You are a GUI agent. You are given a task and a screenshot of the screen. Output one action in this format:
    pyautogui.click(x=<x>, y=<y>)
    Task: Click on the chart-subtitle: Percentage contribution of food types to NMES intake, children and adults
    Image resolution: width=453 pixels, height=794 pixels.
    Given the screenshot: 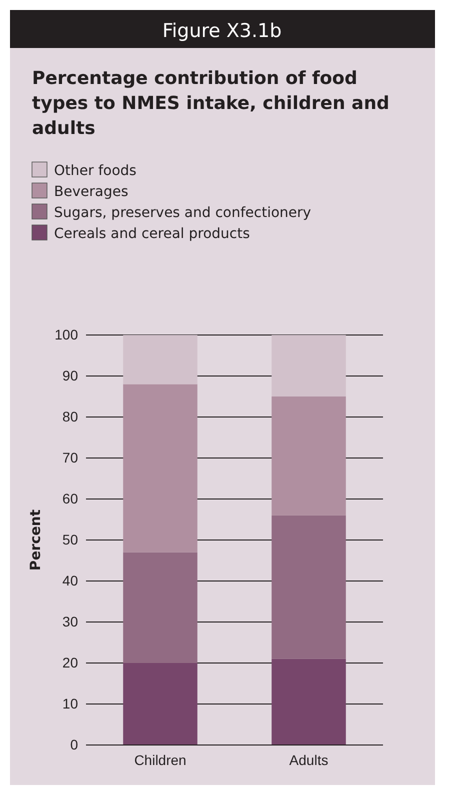 What is the action you would take?
    pyautogui.click(x=211, y=103)
    